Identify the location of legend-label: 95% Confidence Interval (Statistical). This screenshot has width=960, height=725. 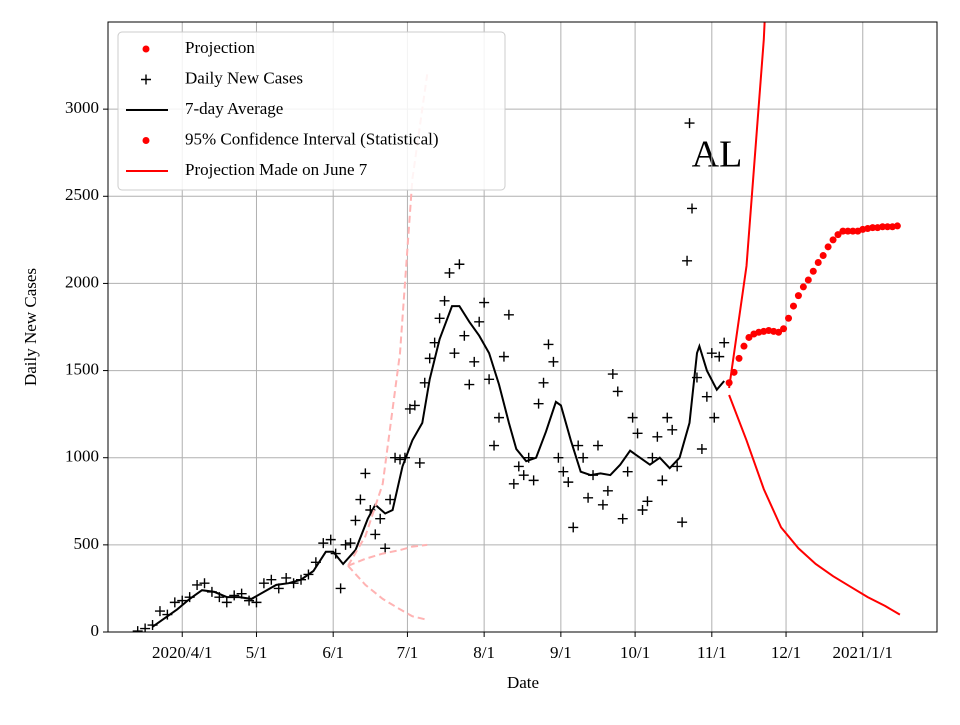
(312, 138).